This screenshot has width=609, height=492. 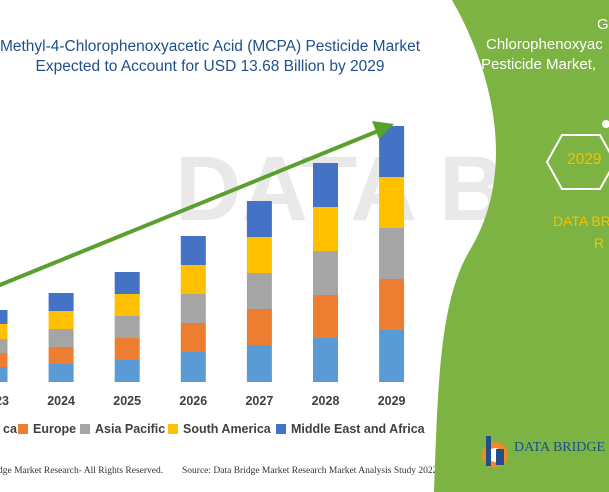 I want to click on bar-middle-east-and-africa-2025, so click(x=127, y=283).